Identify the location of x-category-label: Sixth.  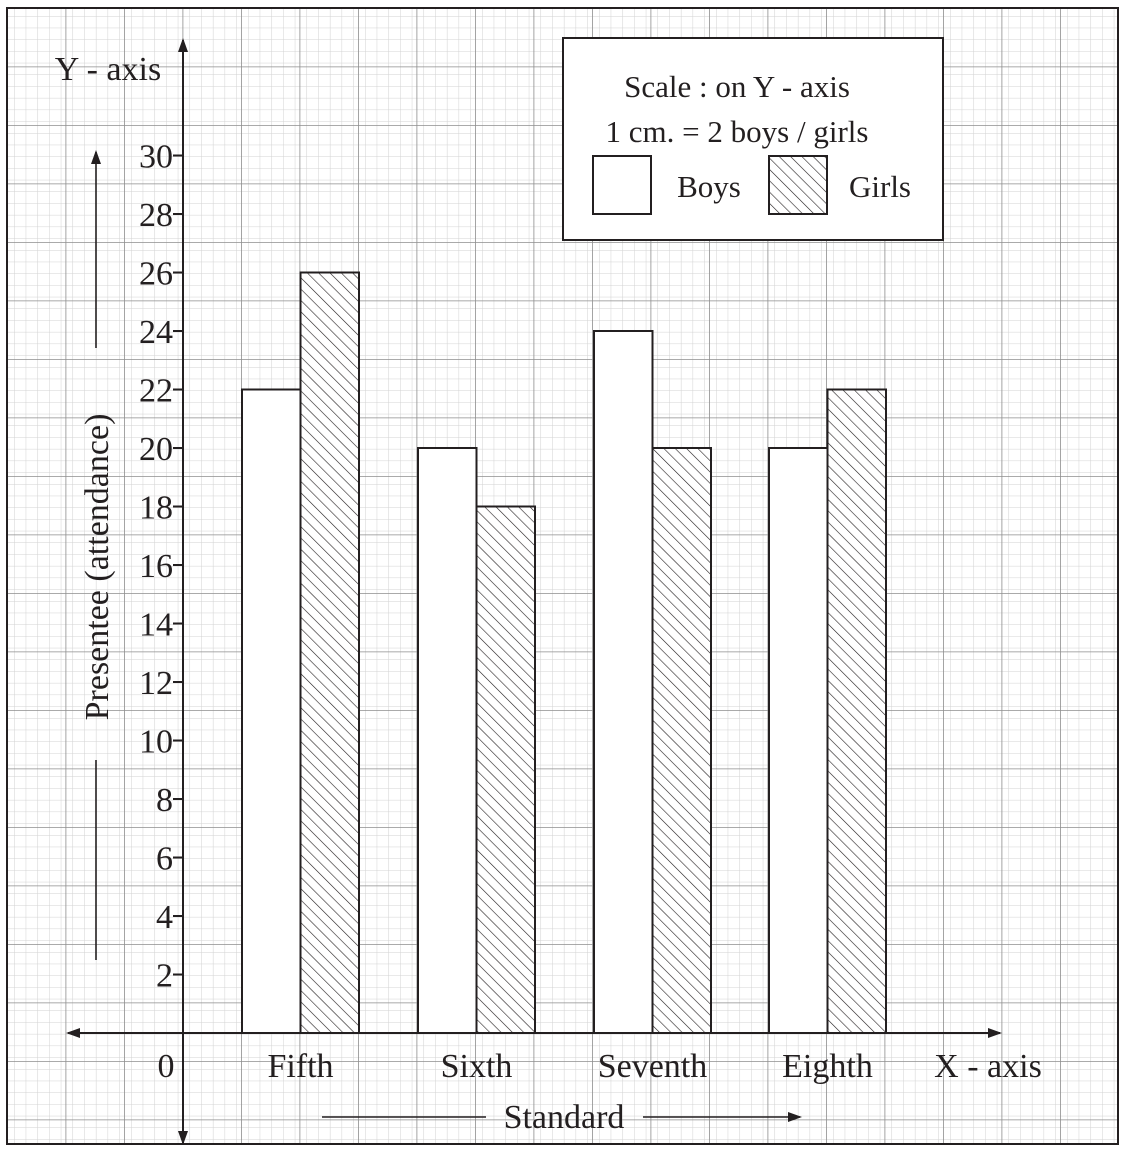
(477, 1066).